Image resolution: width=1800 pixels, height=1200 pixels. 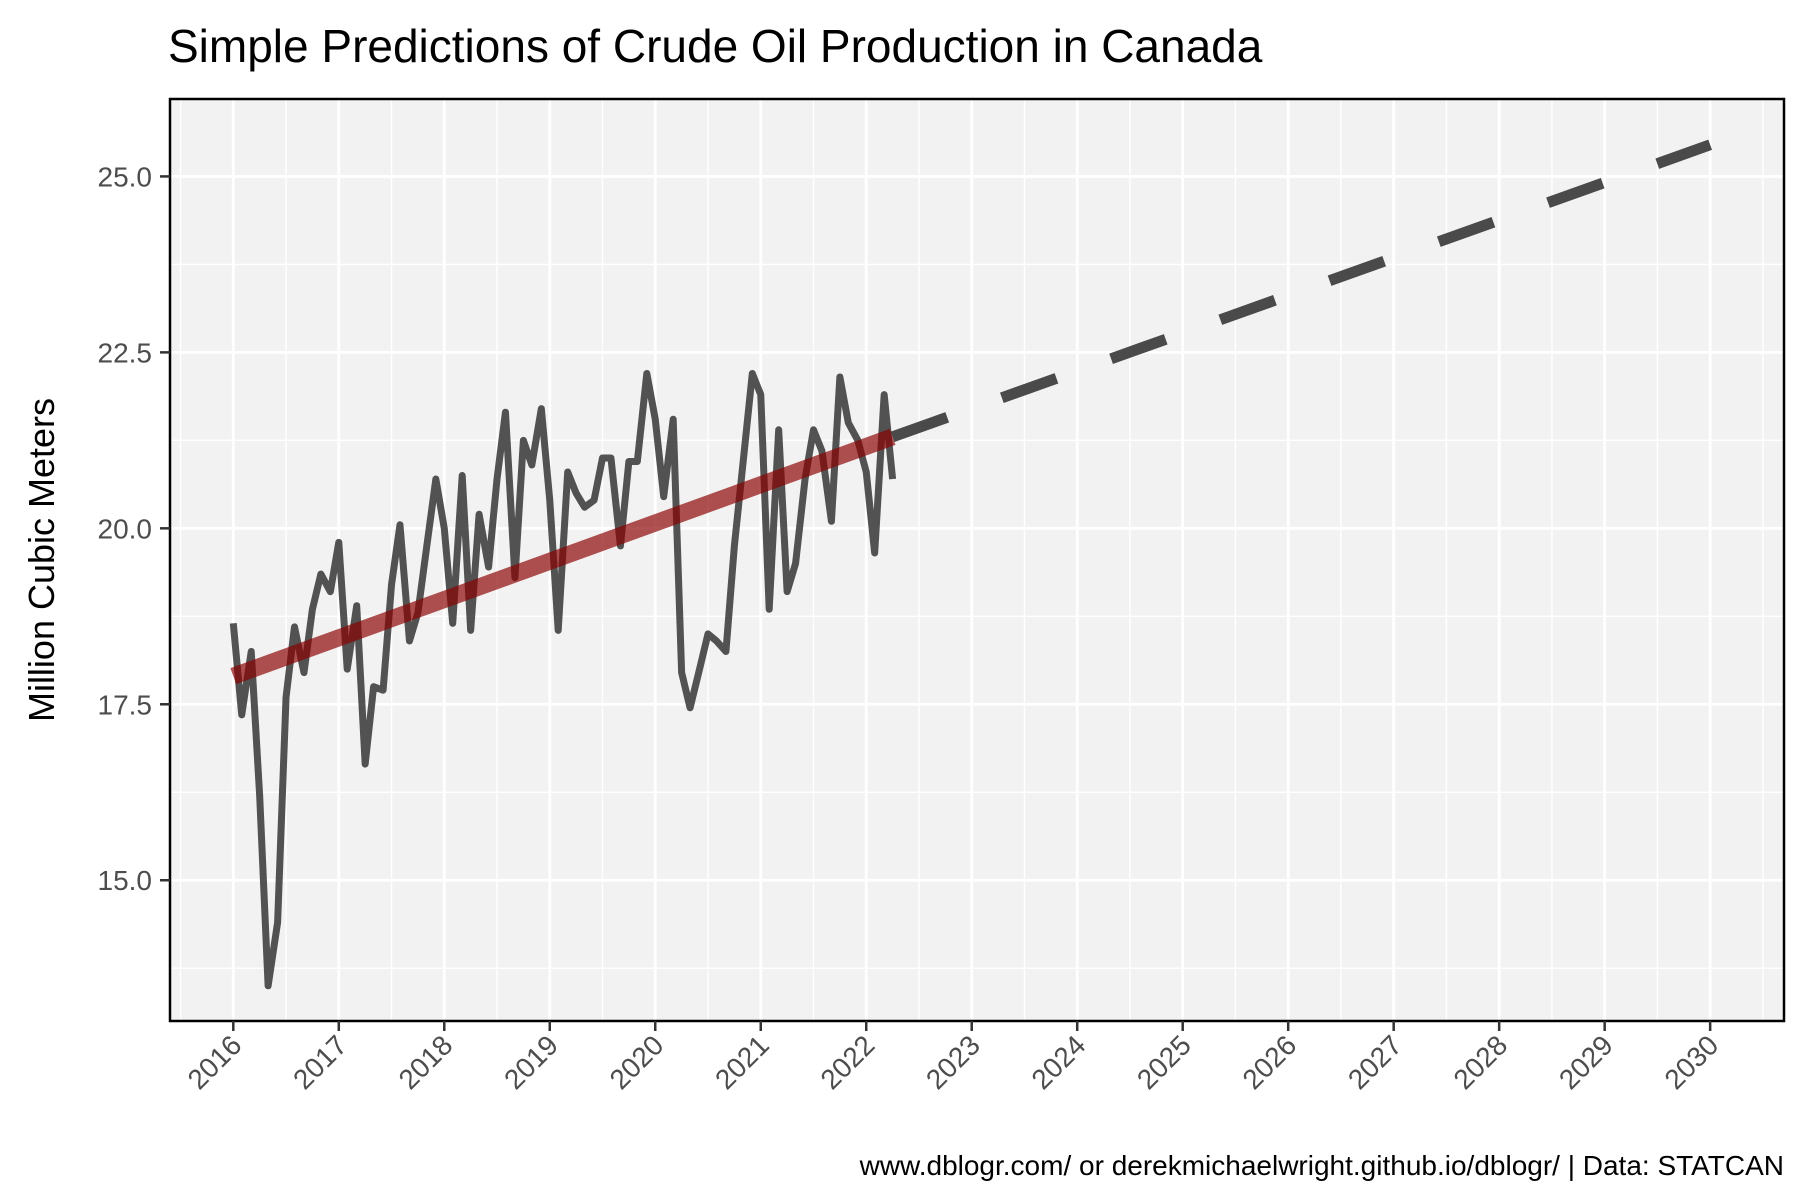 What do you see at coordinates (125, 352) in the screenshot?
I see `y-tick-label: 22.5` at bounding box center [125, 352].